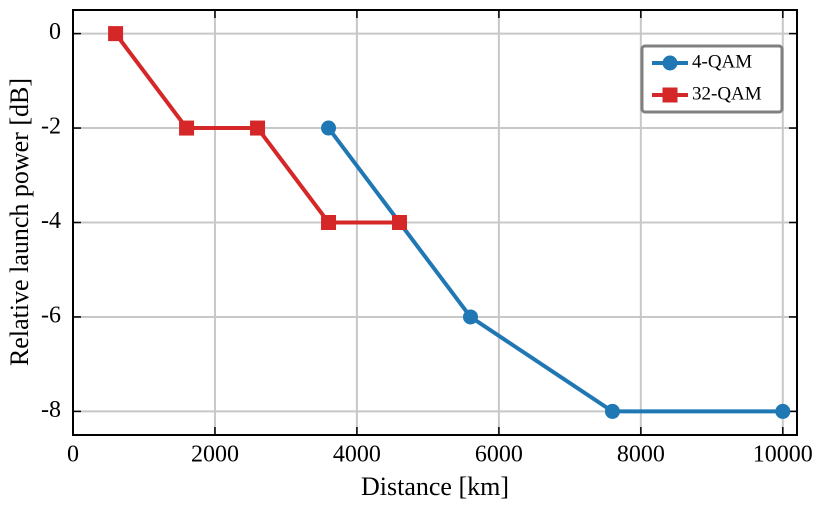 The height and width of the screenshot is (513, 831). I want to click on y-tick-label: -6, so click(51, 315).